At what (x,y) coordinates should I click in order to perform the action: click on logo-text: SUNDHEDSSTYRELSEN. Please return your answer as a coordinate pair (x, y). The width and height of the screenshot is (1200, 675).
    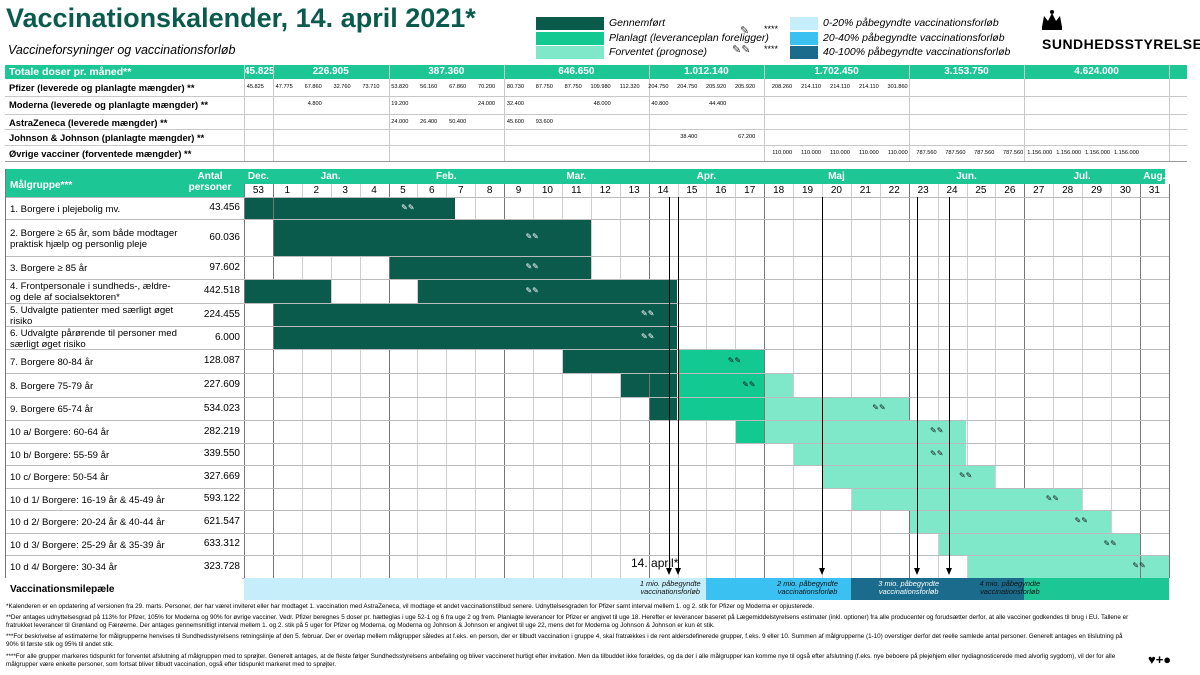
    Looking at the image, I should click on (1121, 44).